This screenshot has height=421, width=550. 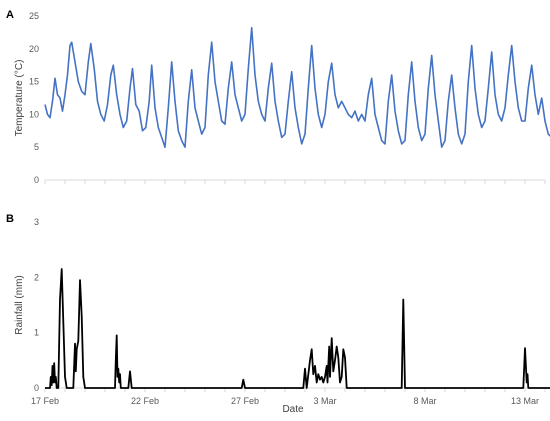 I want to click on temperature-y-tick-label-0: 0, so click(x=36, y=180).